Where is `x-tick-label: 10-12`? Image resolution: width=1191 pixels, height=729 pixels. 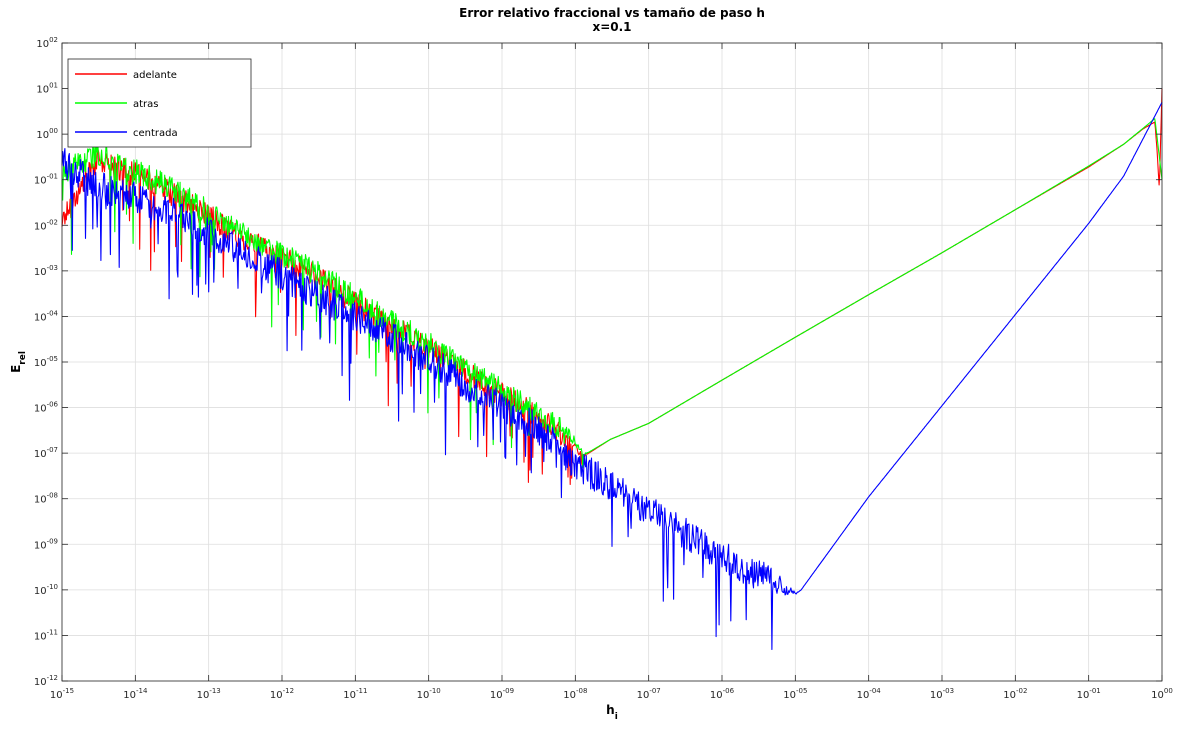 x-tick-label: 10-12 is located at coordinates (282, 694).